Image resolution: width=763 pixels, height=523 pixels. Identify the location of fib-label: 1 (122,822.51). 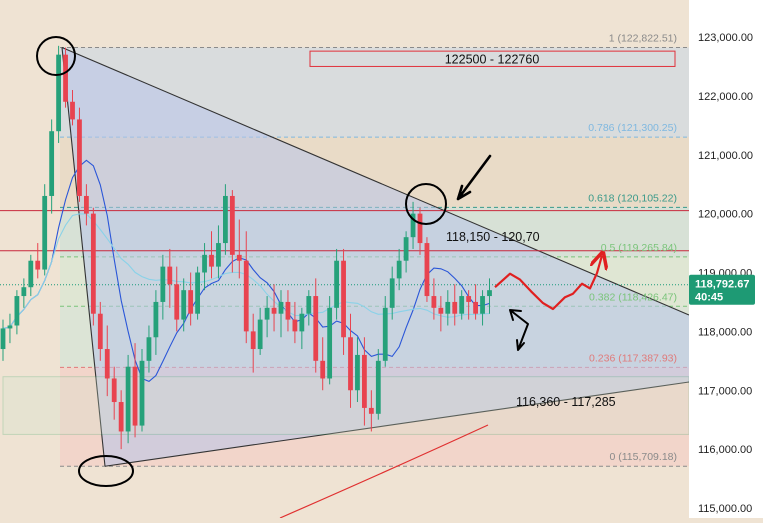
(643, 38).